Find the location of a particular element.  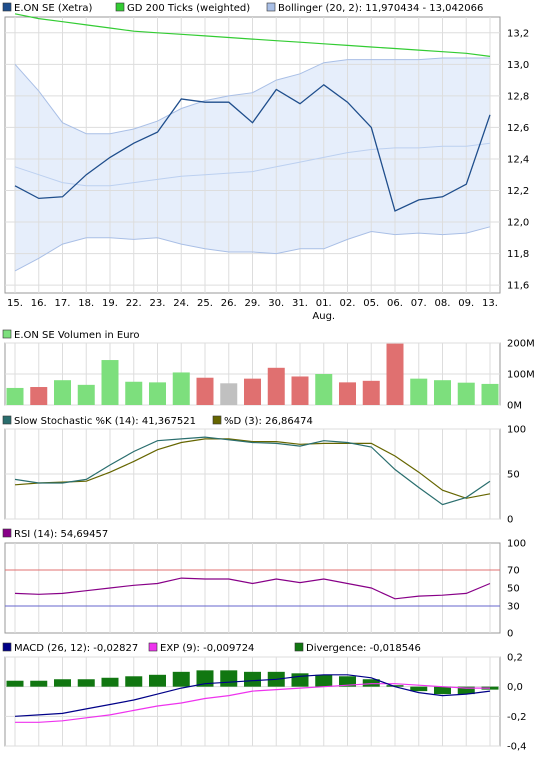

macd-ytick-label: -0,2 is located at coordinates (517, 717).